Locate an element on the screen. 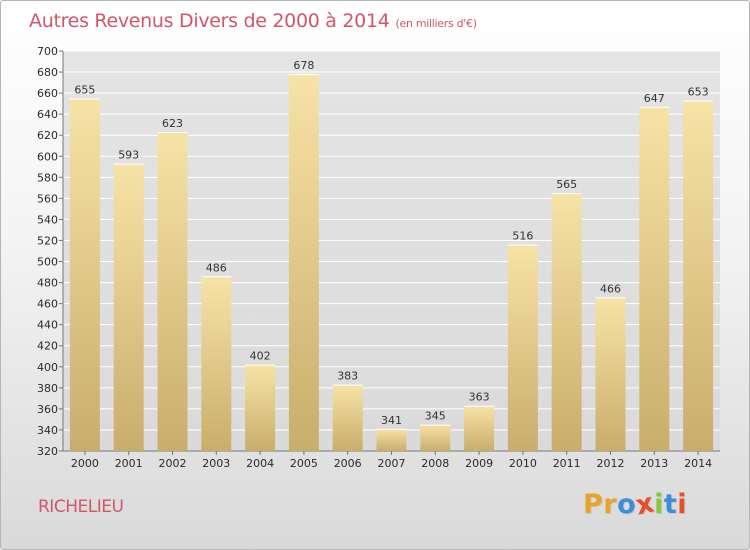  x-tick-label: 2014 is located at coordinates (698, 463).